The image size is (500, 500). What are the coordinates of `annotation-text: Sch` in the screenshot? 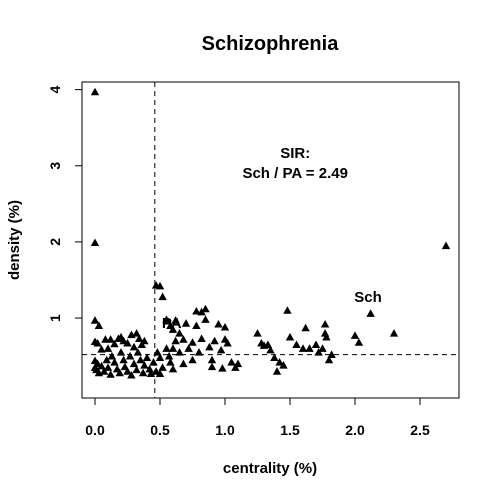 It's located at (368, 297).